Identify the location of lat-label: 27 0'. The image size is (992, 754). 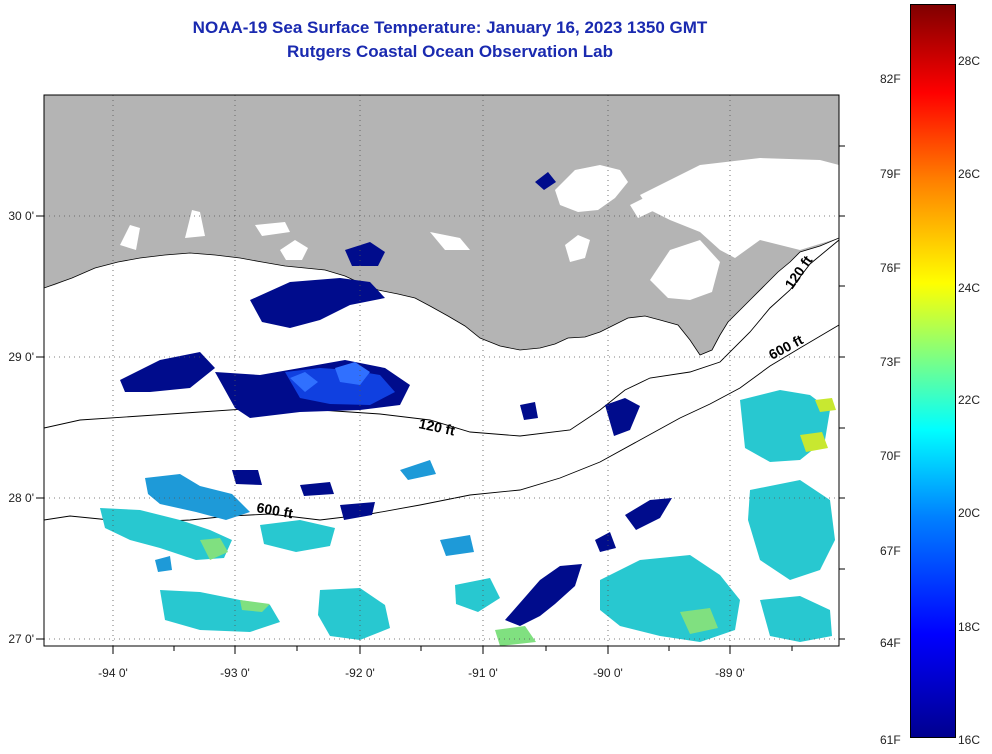
(21, 639).